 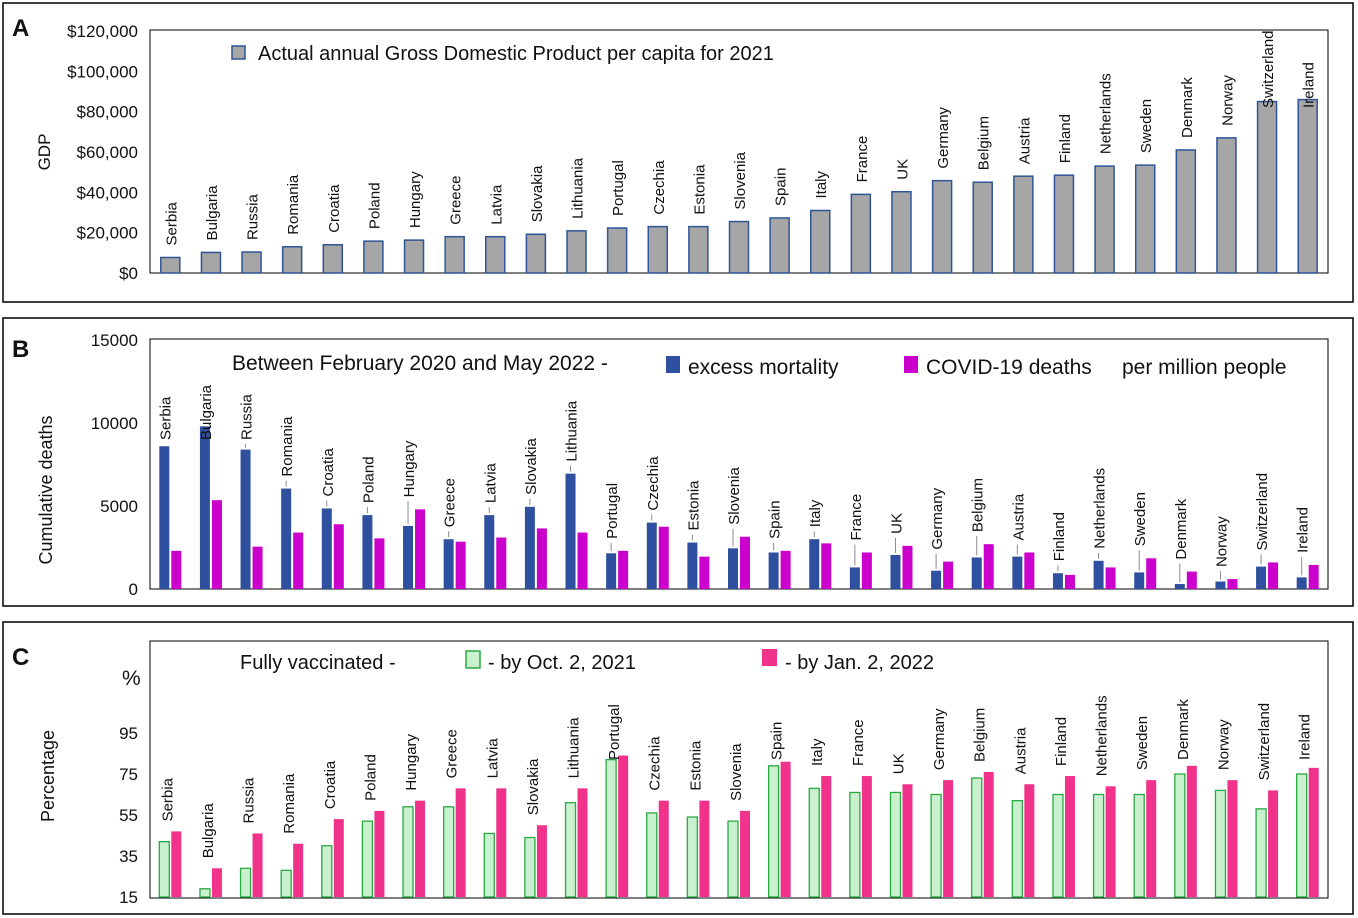 I want to click on vaccinated-oct-2021-bar-belgium, so click(x=977, y=837).